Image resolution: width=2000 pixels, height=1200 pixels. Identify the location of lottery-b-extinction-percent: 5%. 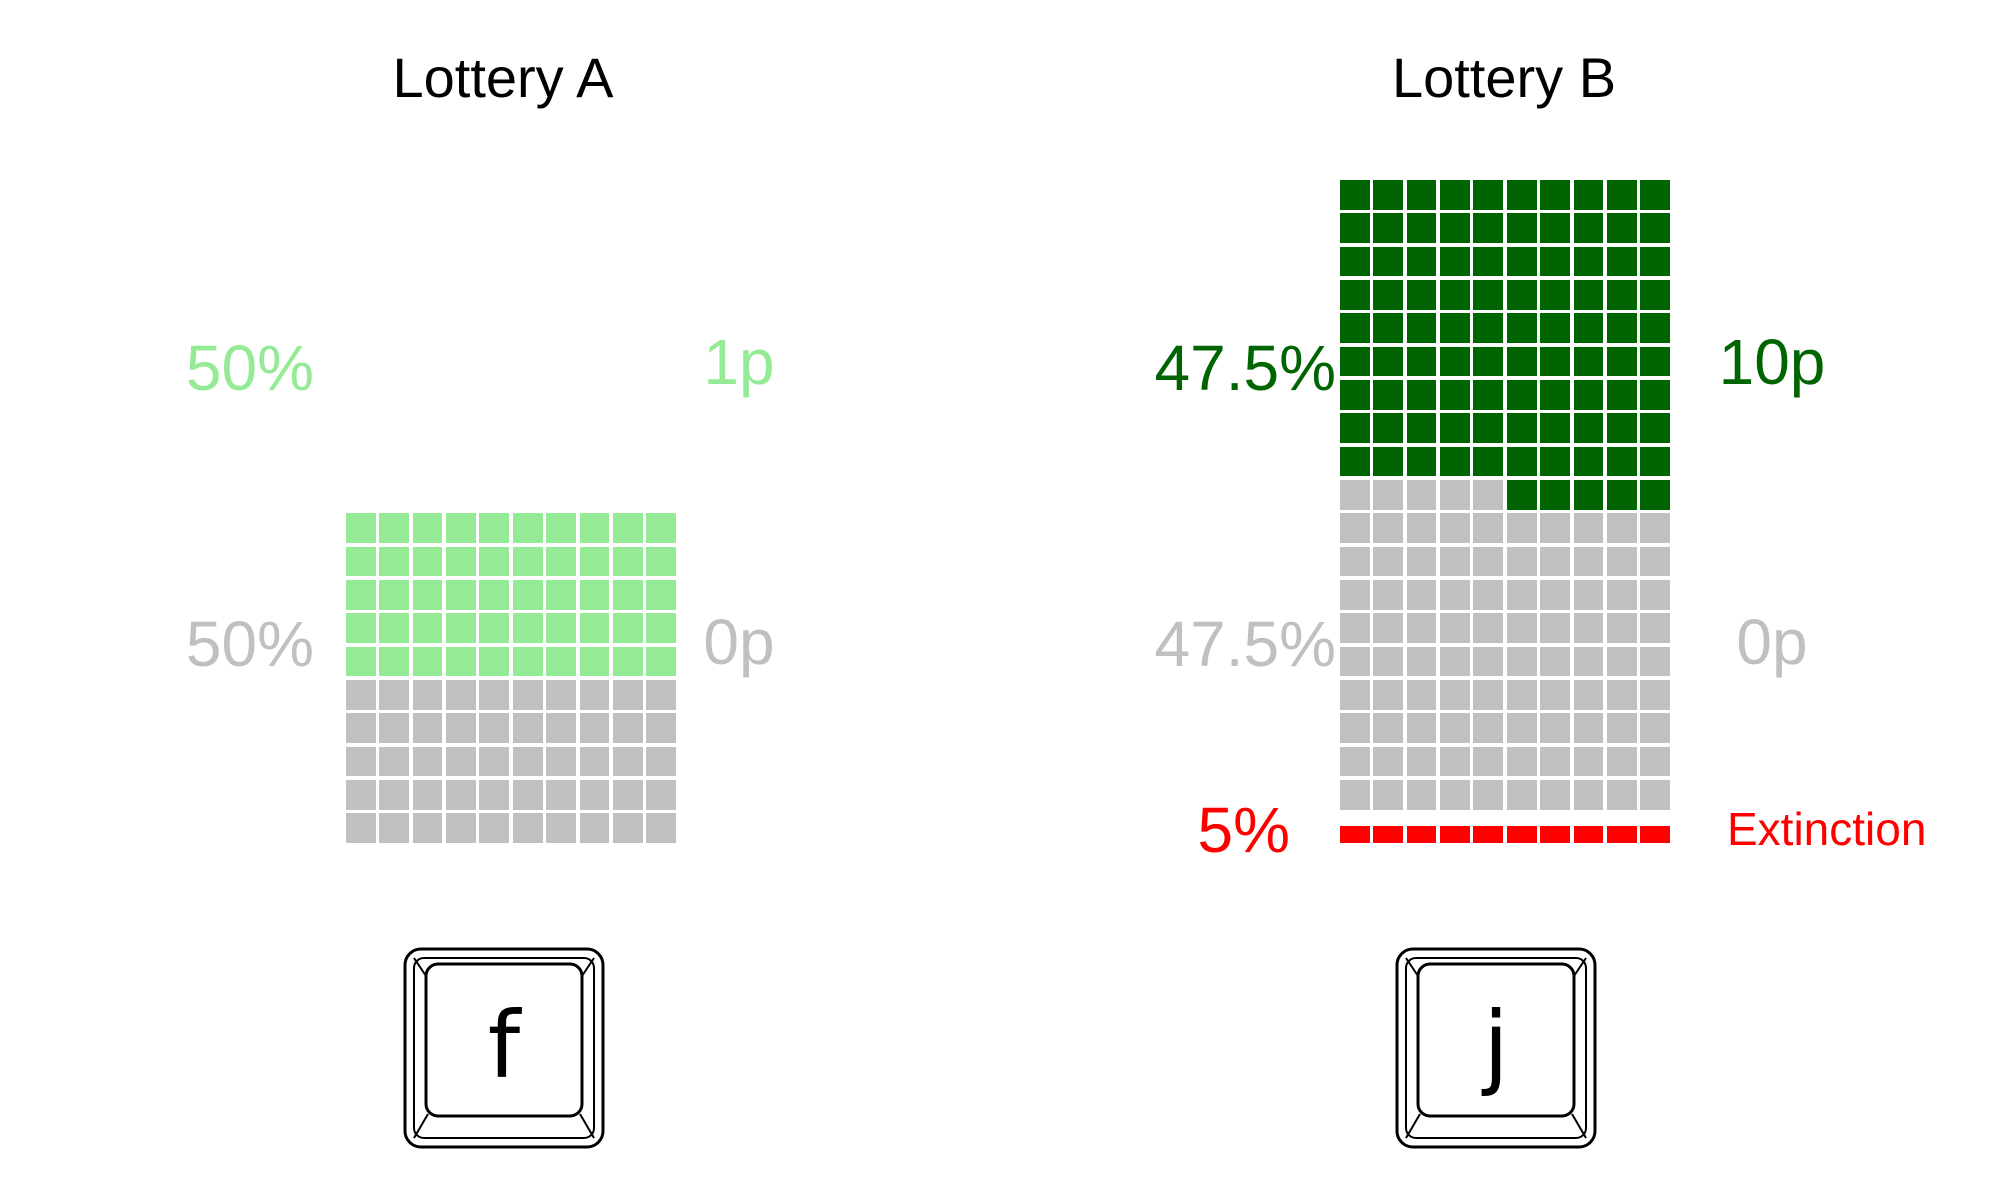
(1244, 830).